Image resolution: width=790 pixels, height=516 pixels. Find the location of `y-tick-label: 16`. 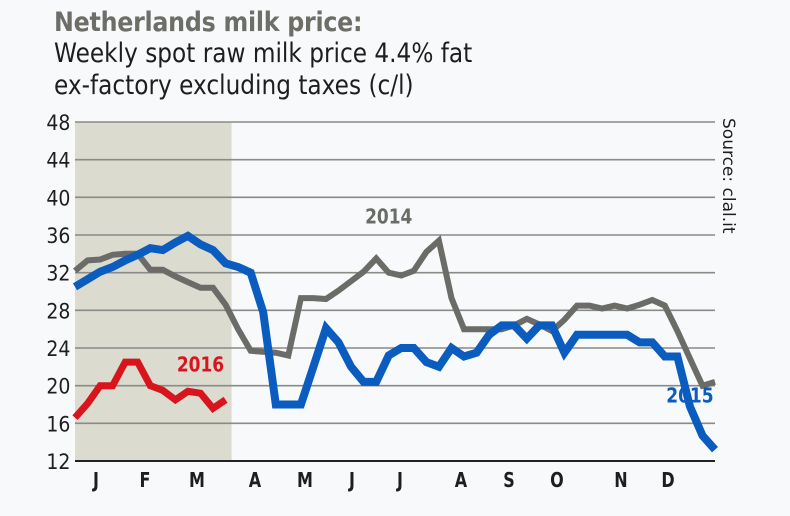

y-tick-label: 16 is located at coordinates (58, 423).